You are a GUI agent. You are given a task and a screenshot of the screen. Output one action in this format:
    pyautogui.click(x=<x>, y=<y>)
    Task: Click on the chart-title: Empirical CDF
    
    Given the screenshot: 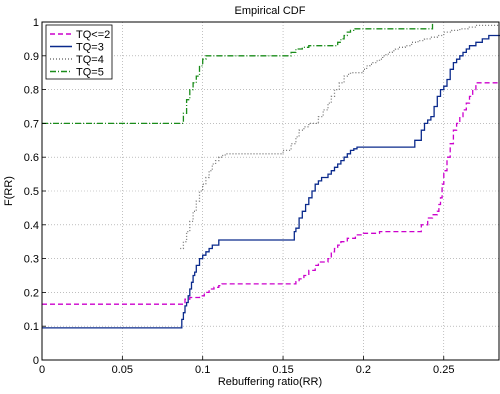 What is the action you would take?
    pyautogui.click(x=270, y=11)
    